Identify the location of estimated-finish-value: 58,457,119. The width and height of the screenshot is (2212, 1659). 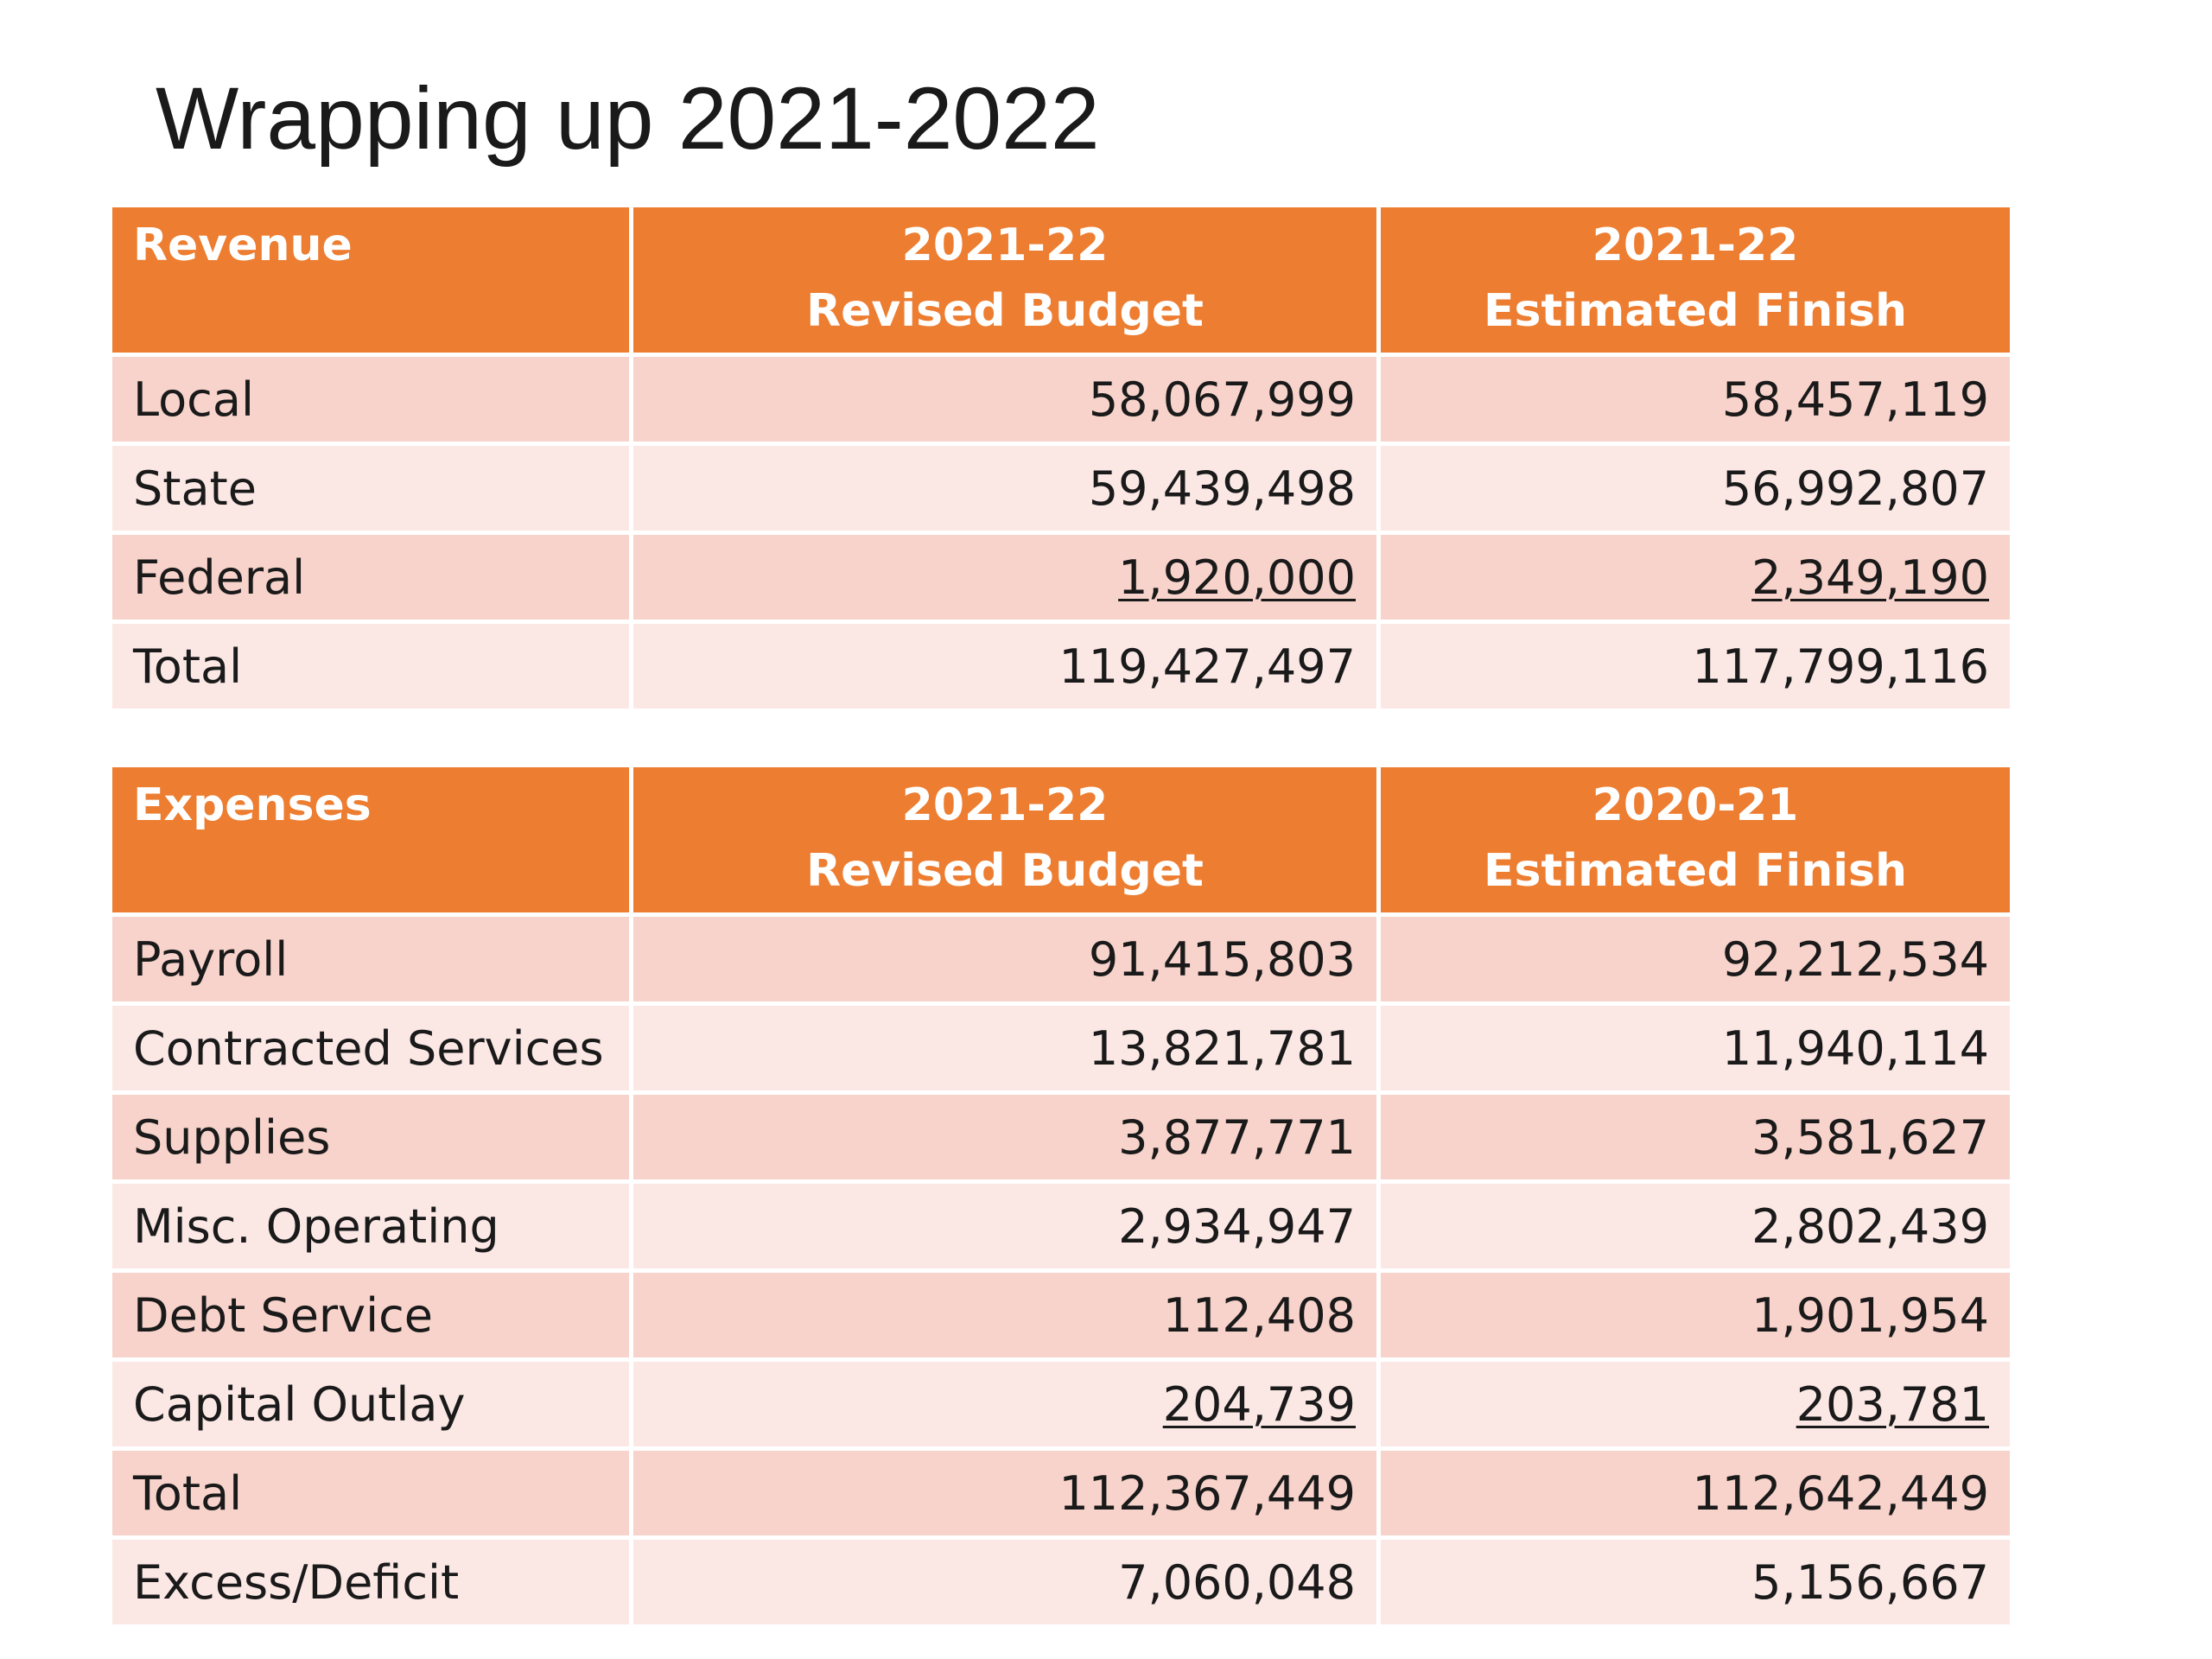
(1695, 399).